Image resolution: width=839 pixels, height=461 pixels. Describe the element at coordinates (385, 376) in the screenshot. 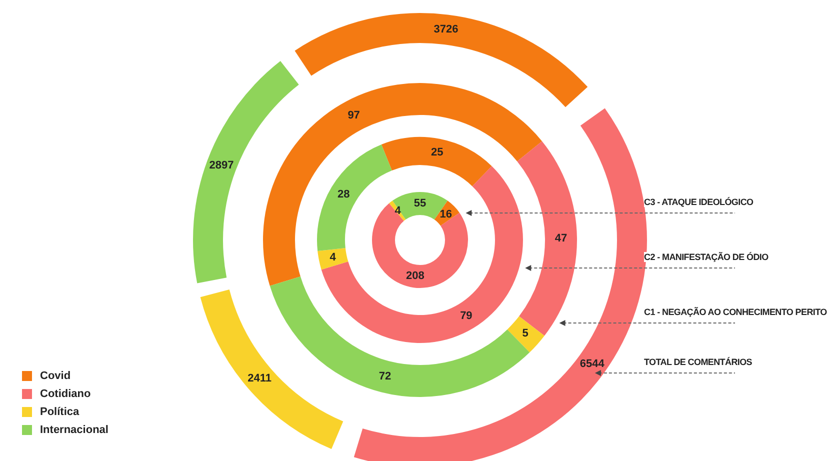

I see `data-label: 72` at that location.